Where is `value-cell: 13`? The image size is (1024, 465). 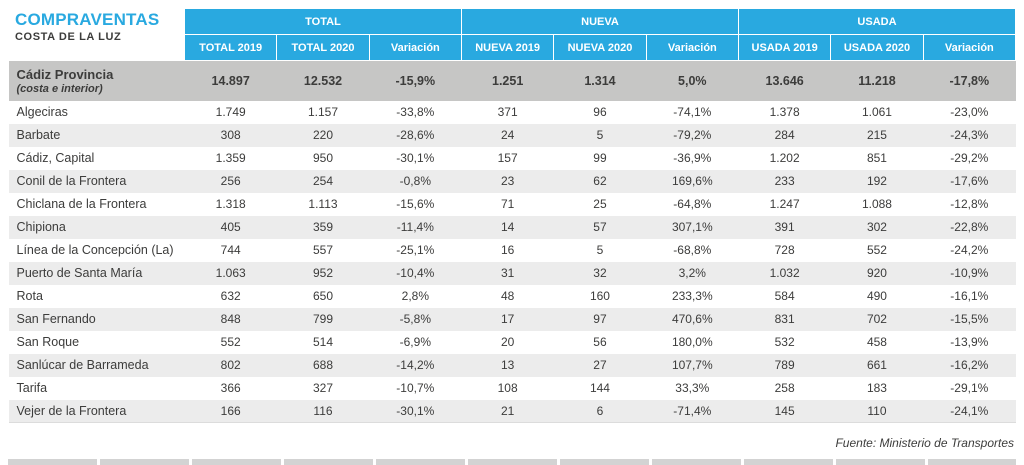 value-cell: 13 is located at coordinates (507, 365).